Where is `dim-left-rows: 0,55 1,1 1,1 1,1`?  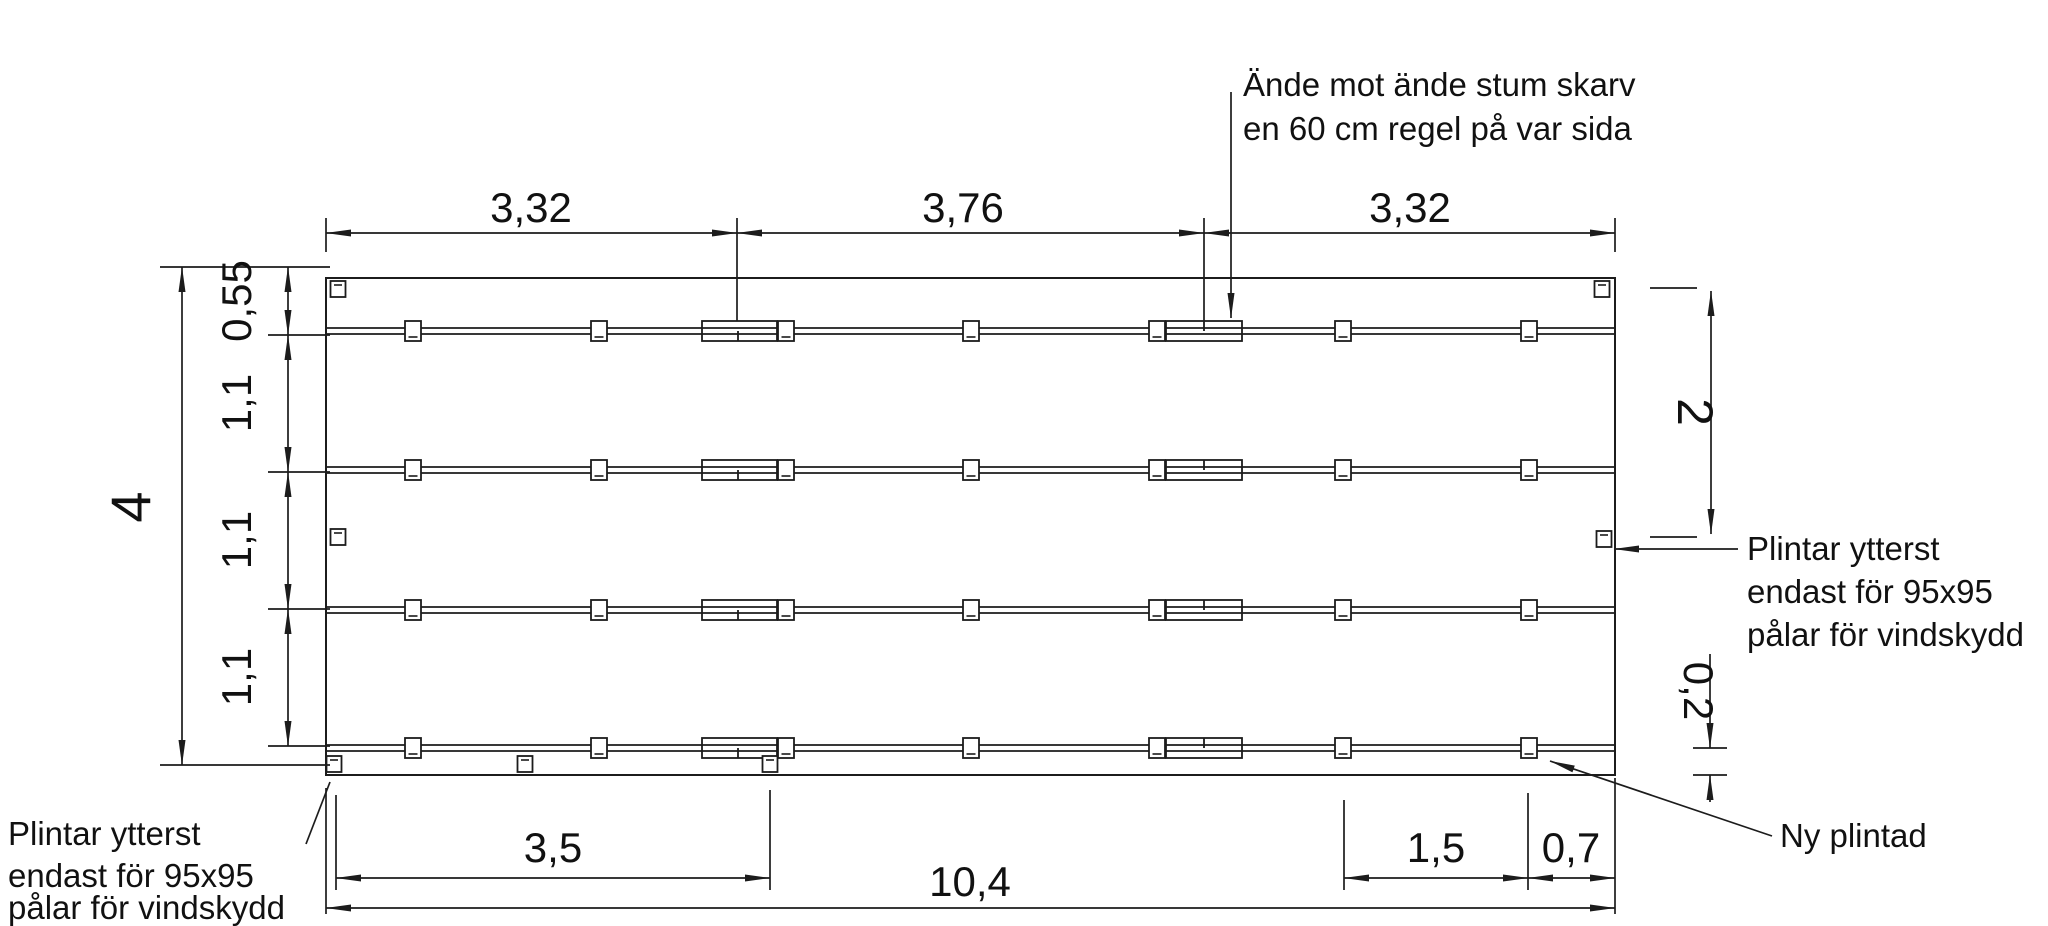
dim-left-rows: 0,55 1,1 1,1 1,1 is located at coordinates (271, 503).